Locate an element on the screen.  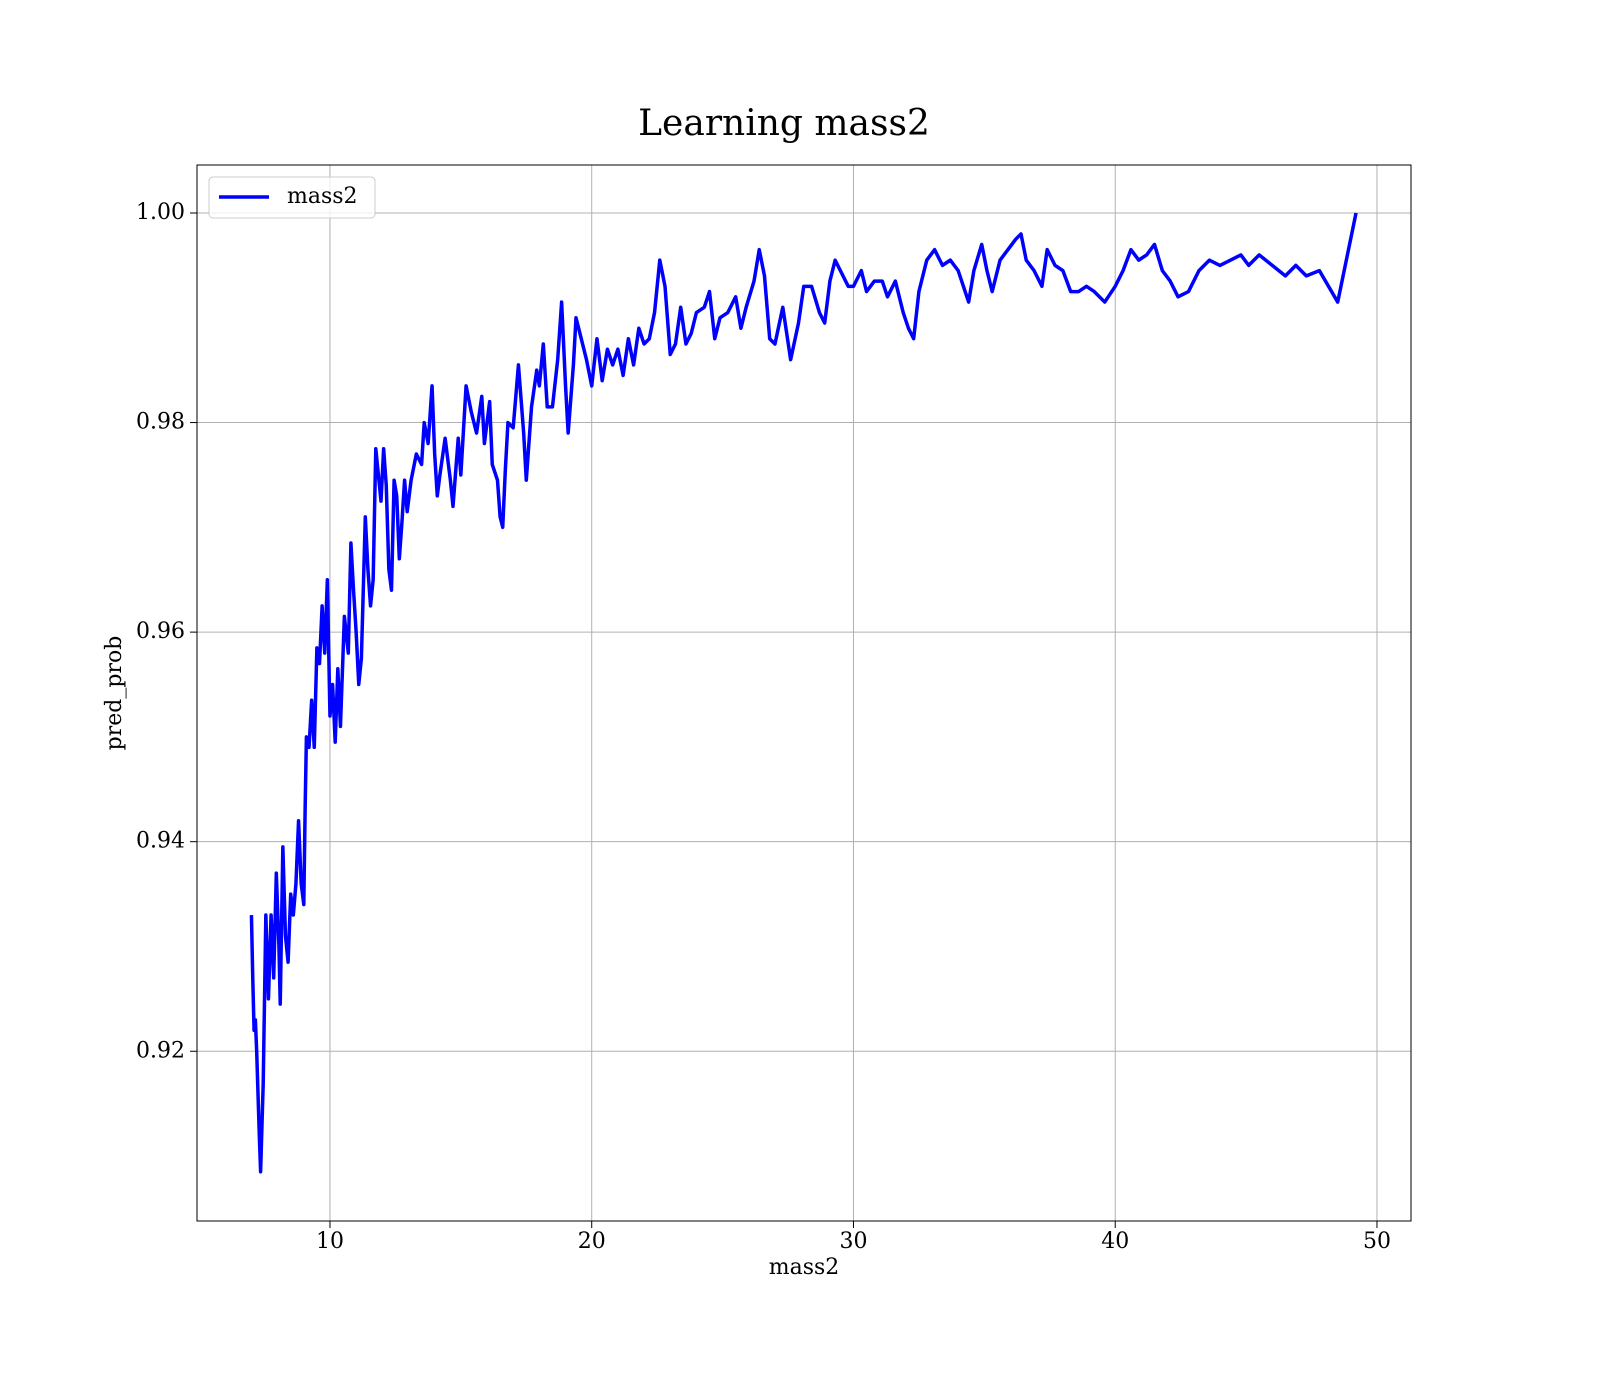
y-tick-label: 0.96 is located at coordinates (160, 631).